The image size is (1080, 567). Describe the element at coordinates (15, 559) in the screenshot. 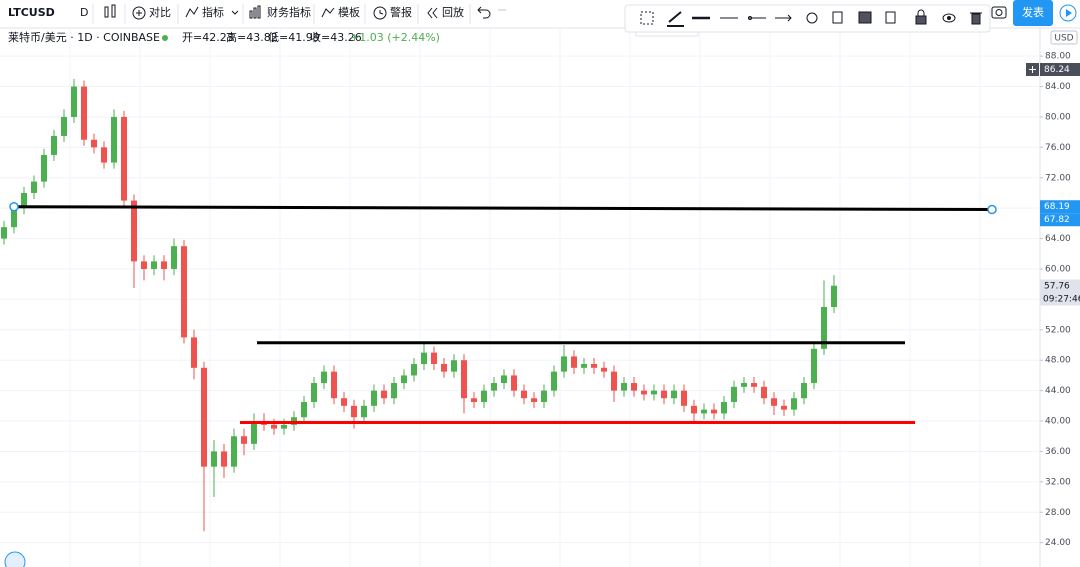

I see `logo` at that location.